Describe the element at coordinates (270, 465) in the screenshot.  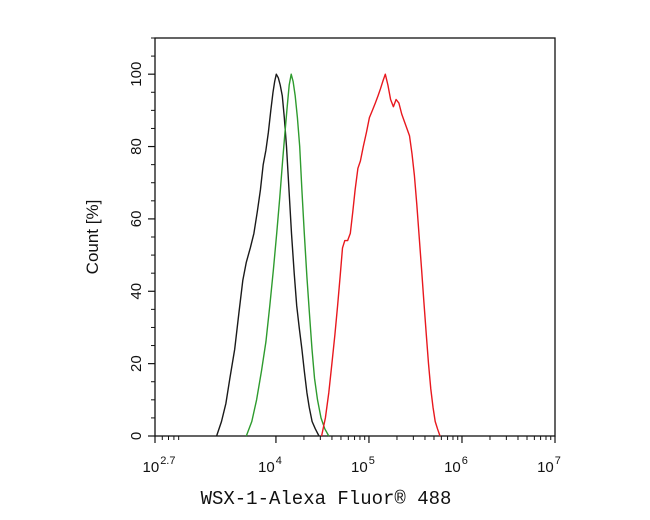
I see `x-tick-label: 10⁴` at that location.